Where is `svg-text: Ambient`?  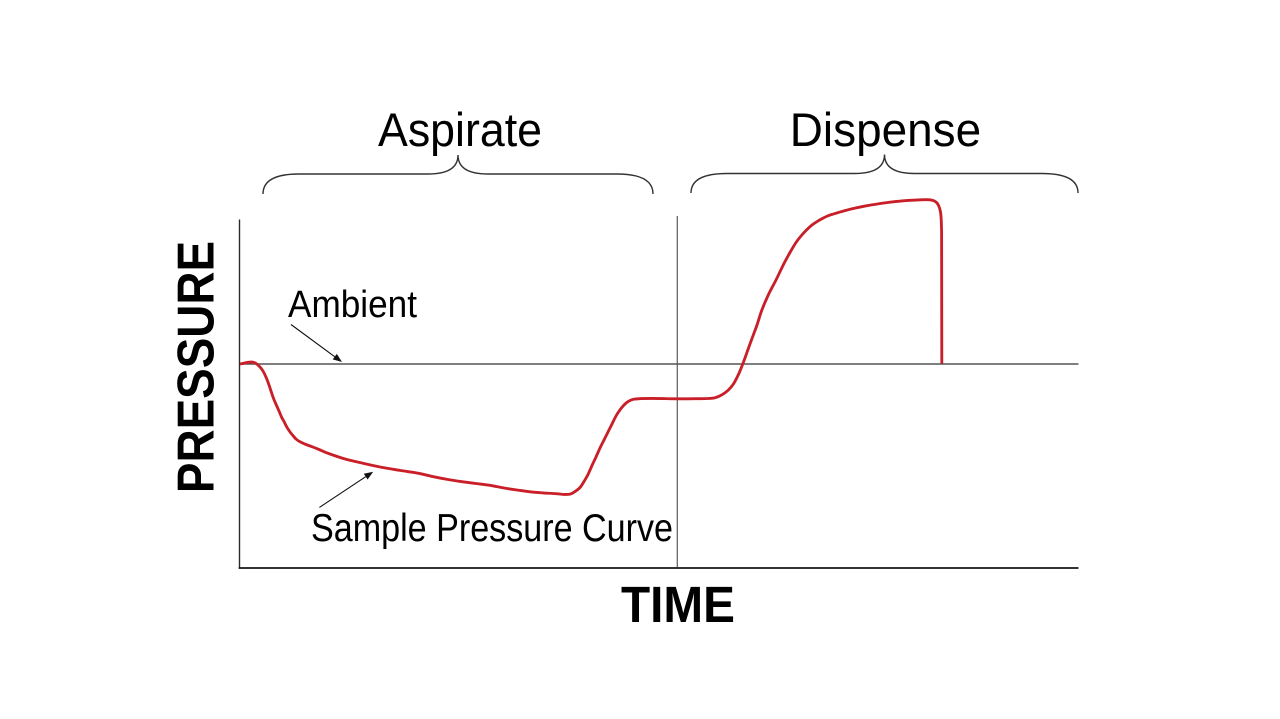 svg-text: Ambient is located at coordinates (352, 305).